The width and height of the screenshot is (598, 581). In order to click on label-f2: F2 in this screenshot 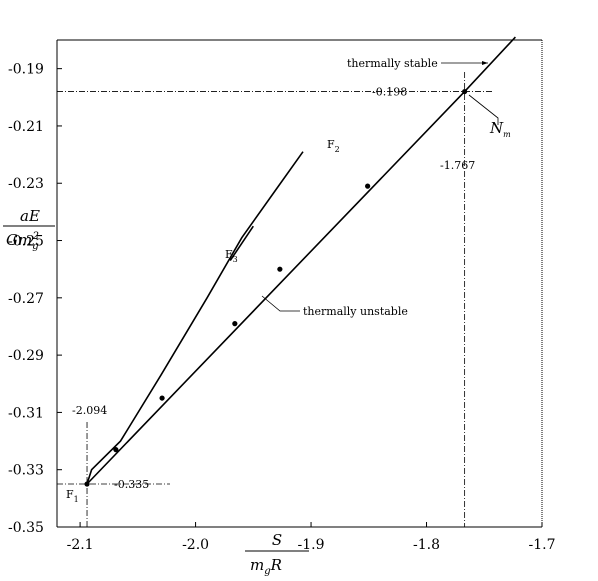, I will do `click(333, 146)`.